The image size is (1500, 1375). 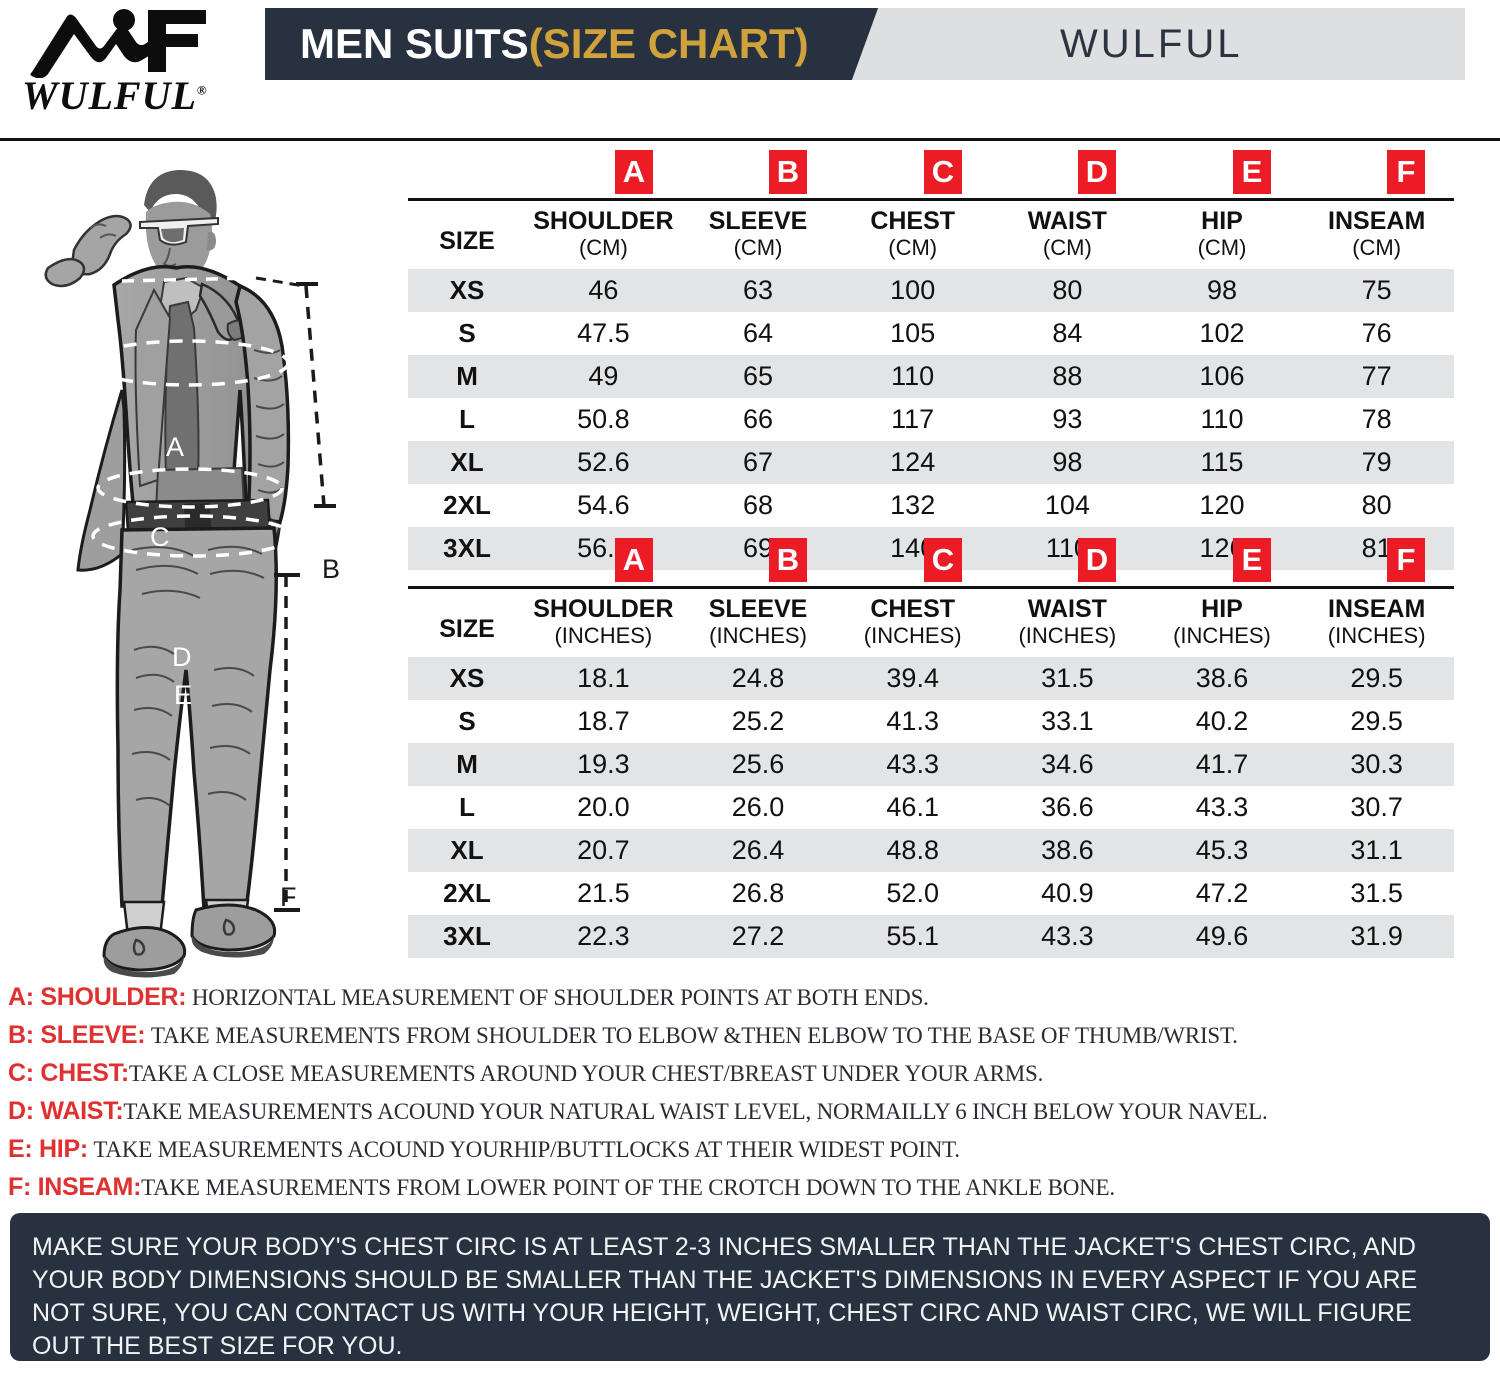 I want to click on cell-hip: 41.7, so click(x=1222, y=765).